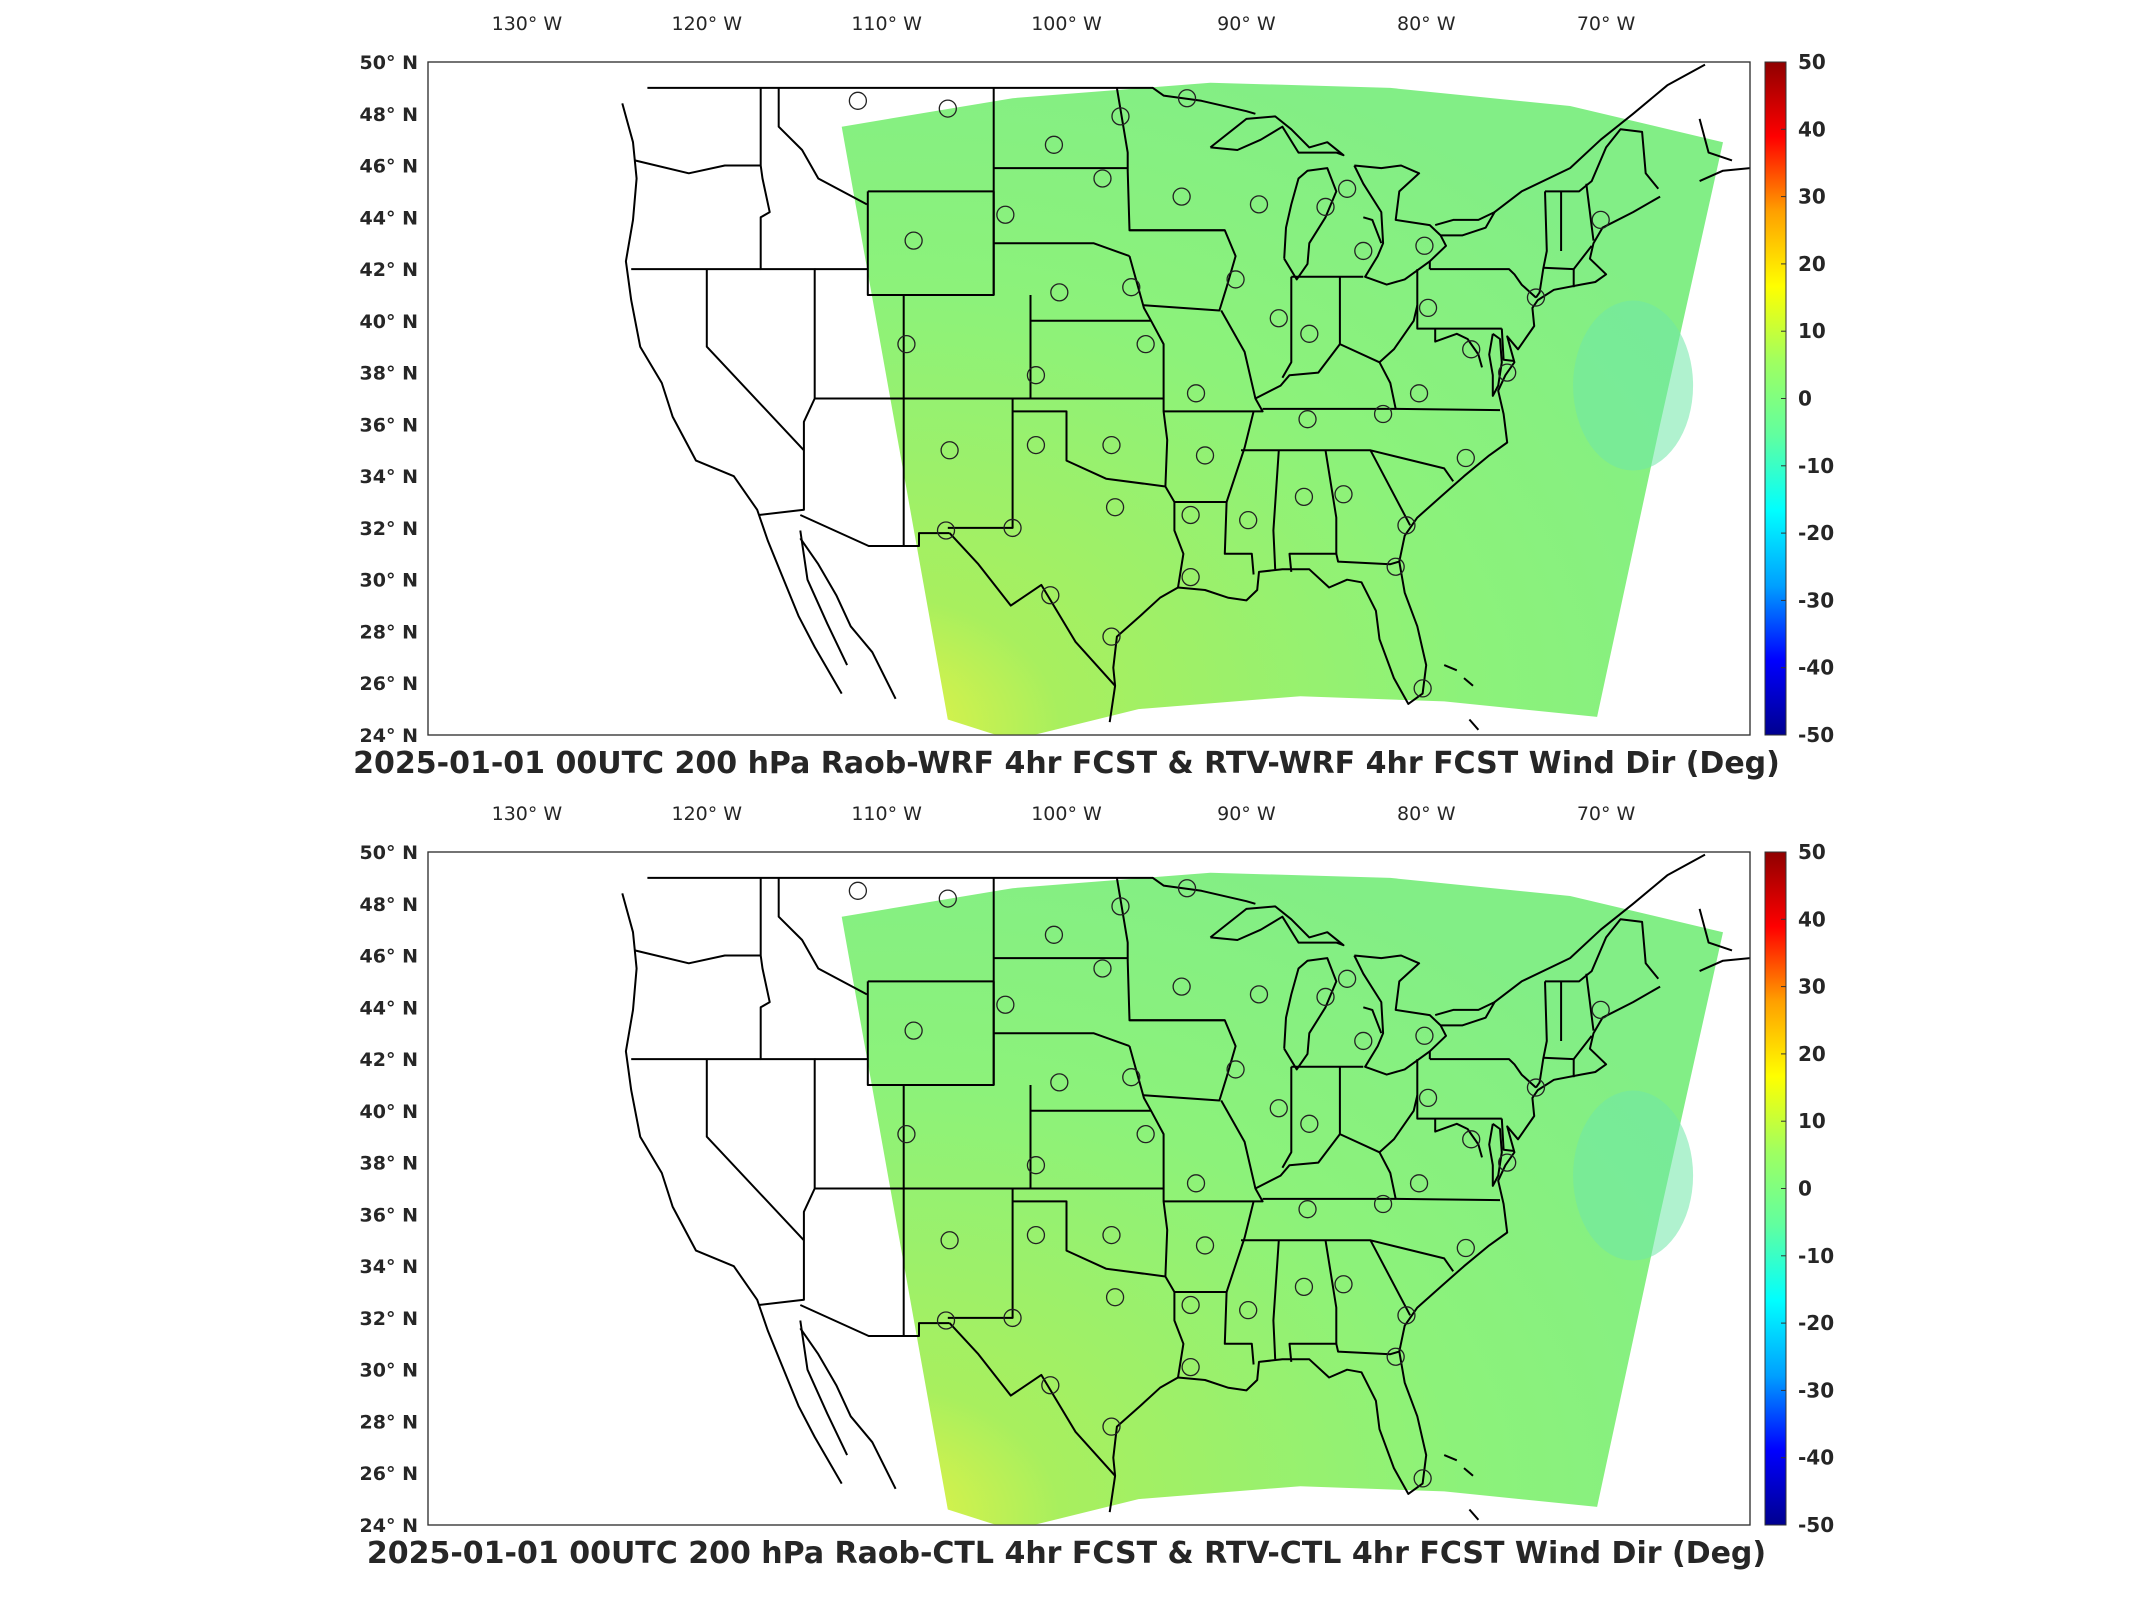 Image resolution: width=2133 pixels, height=1600 pixels. What do you see at coordinates (706, 24) in the screenshot?
I see `longitude-tick-label: 120° W` at bounding box center [706, 24].